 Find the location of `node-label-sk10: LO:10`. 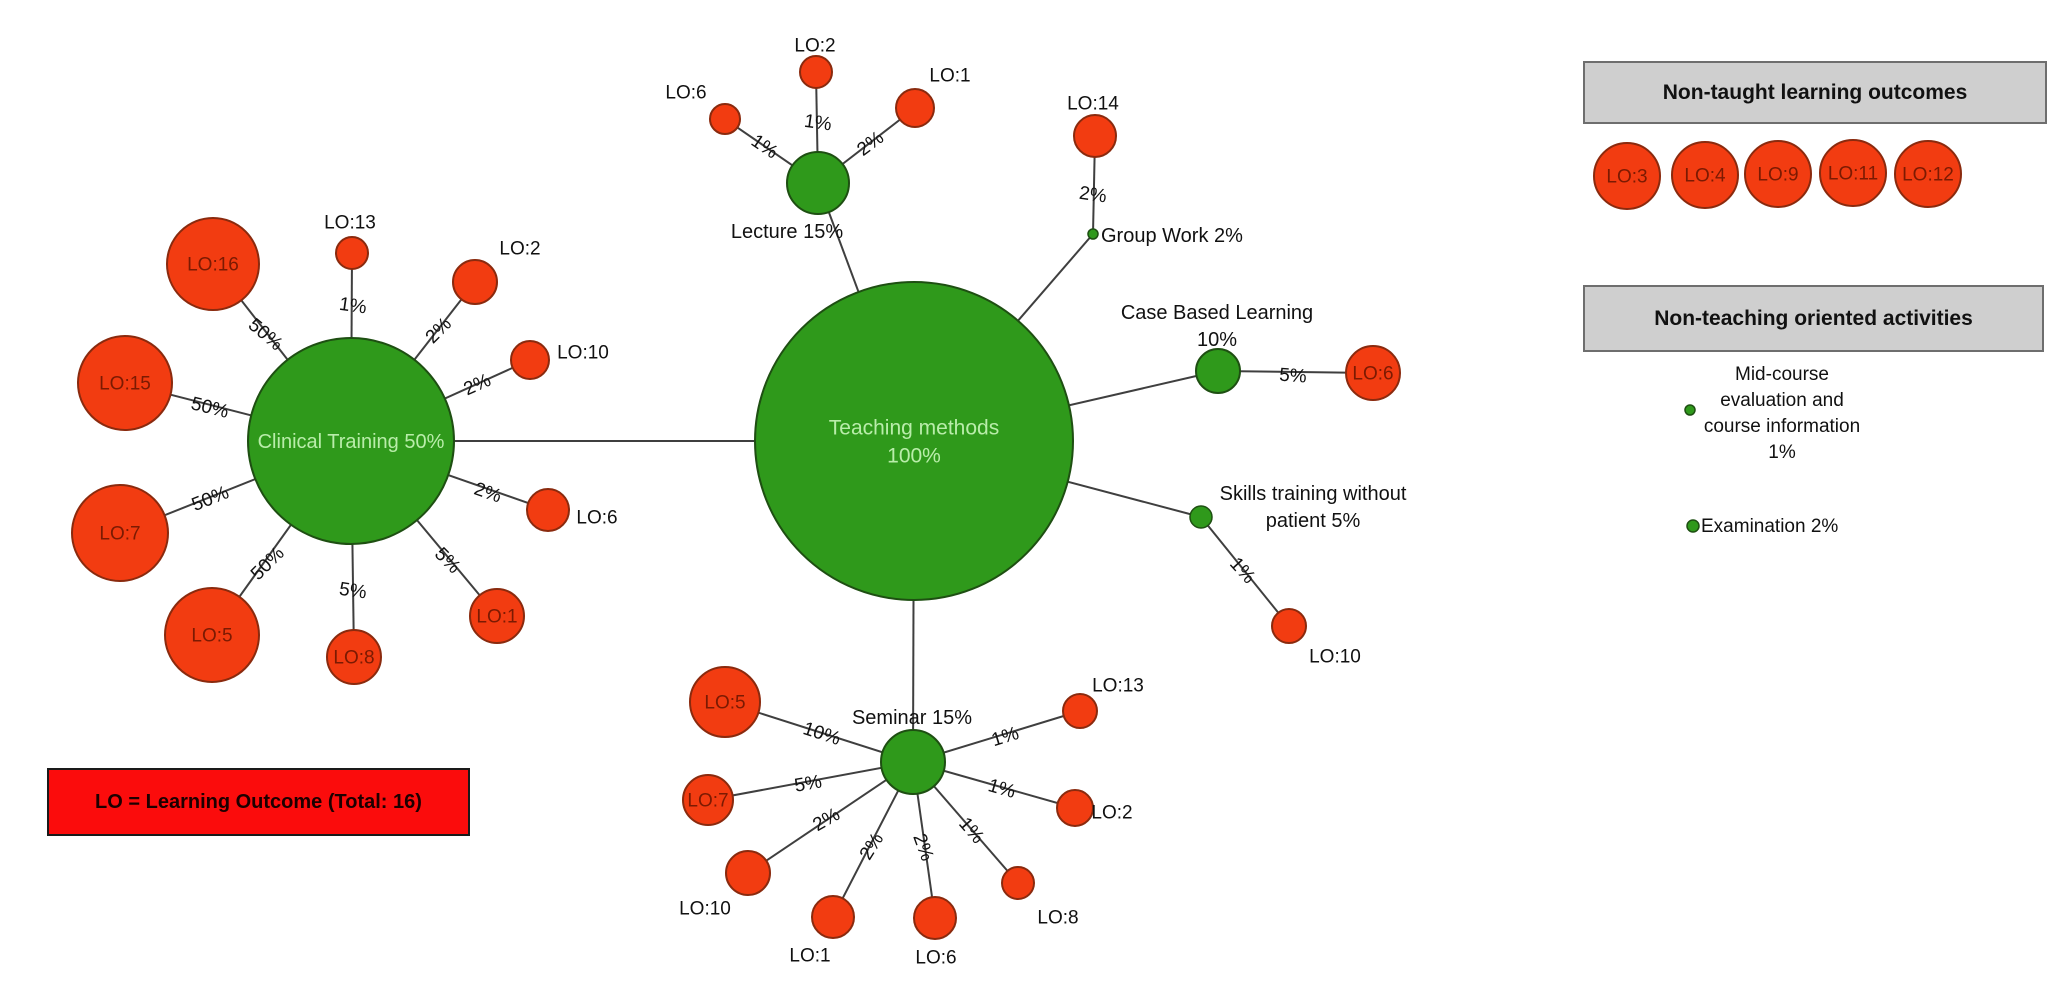

node-label-sk10: LO:10 is located at coordinates (1335, 657).